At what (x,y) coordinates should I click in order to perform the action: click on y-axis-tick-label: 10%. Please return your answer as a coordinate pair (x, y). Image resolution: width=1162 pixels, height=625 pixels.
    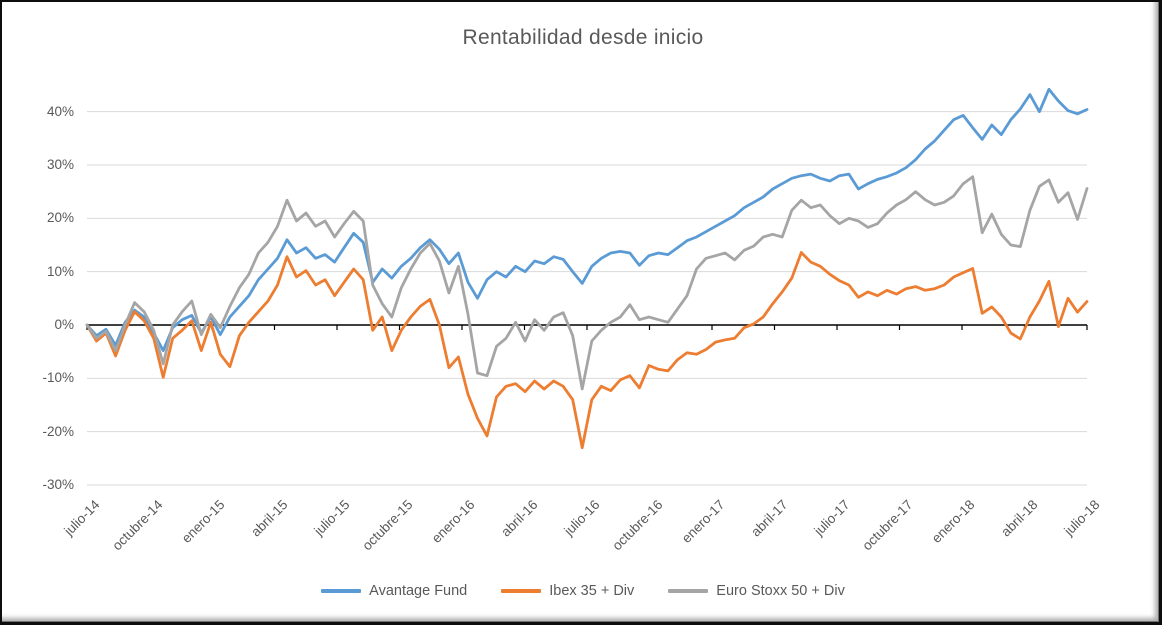
    Looking at the image, I should click on (60, 271).